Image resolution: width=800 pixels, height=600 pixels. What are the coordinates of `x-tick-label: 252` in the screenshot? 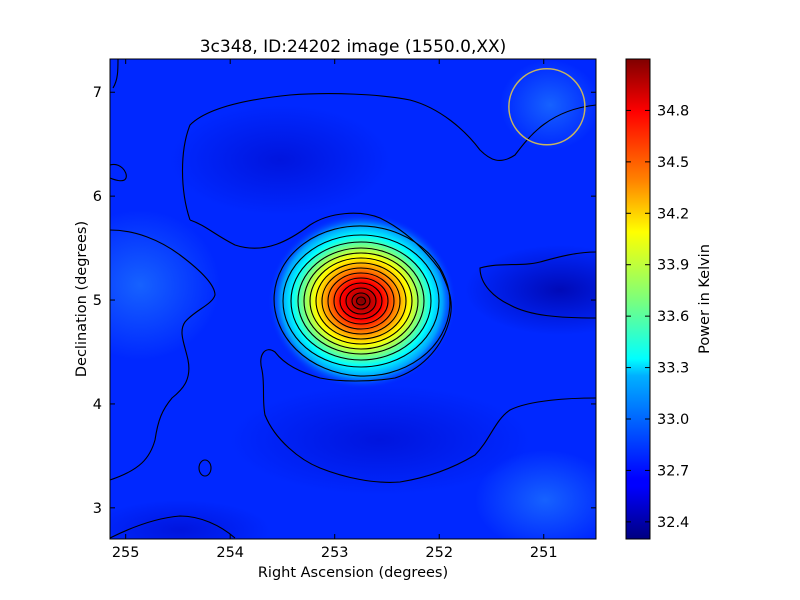 It's located at (439, 553).